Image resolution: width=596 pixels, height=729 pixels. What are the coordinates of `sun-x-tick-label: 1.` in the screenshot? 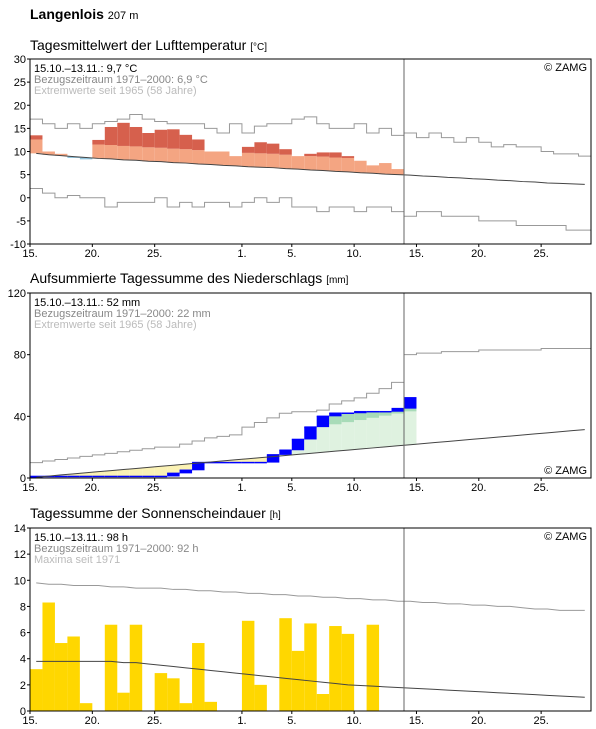 It's located at (241, 721).